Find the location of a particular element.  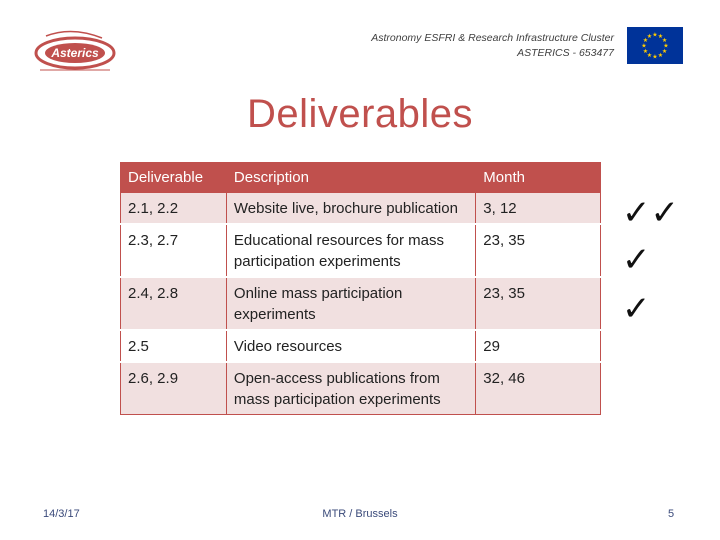

checkmark-icon: ✓✓ is located at coordinates (650, 213).